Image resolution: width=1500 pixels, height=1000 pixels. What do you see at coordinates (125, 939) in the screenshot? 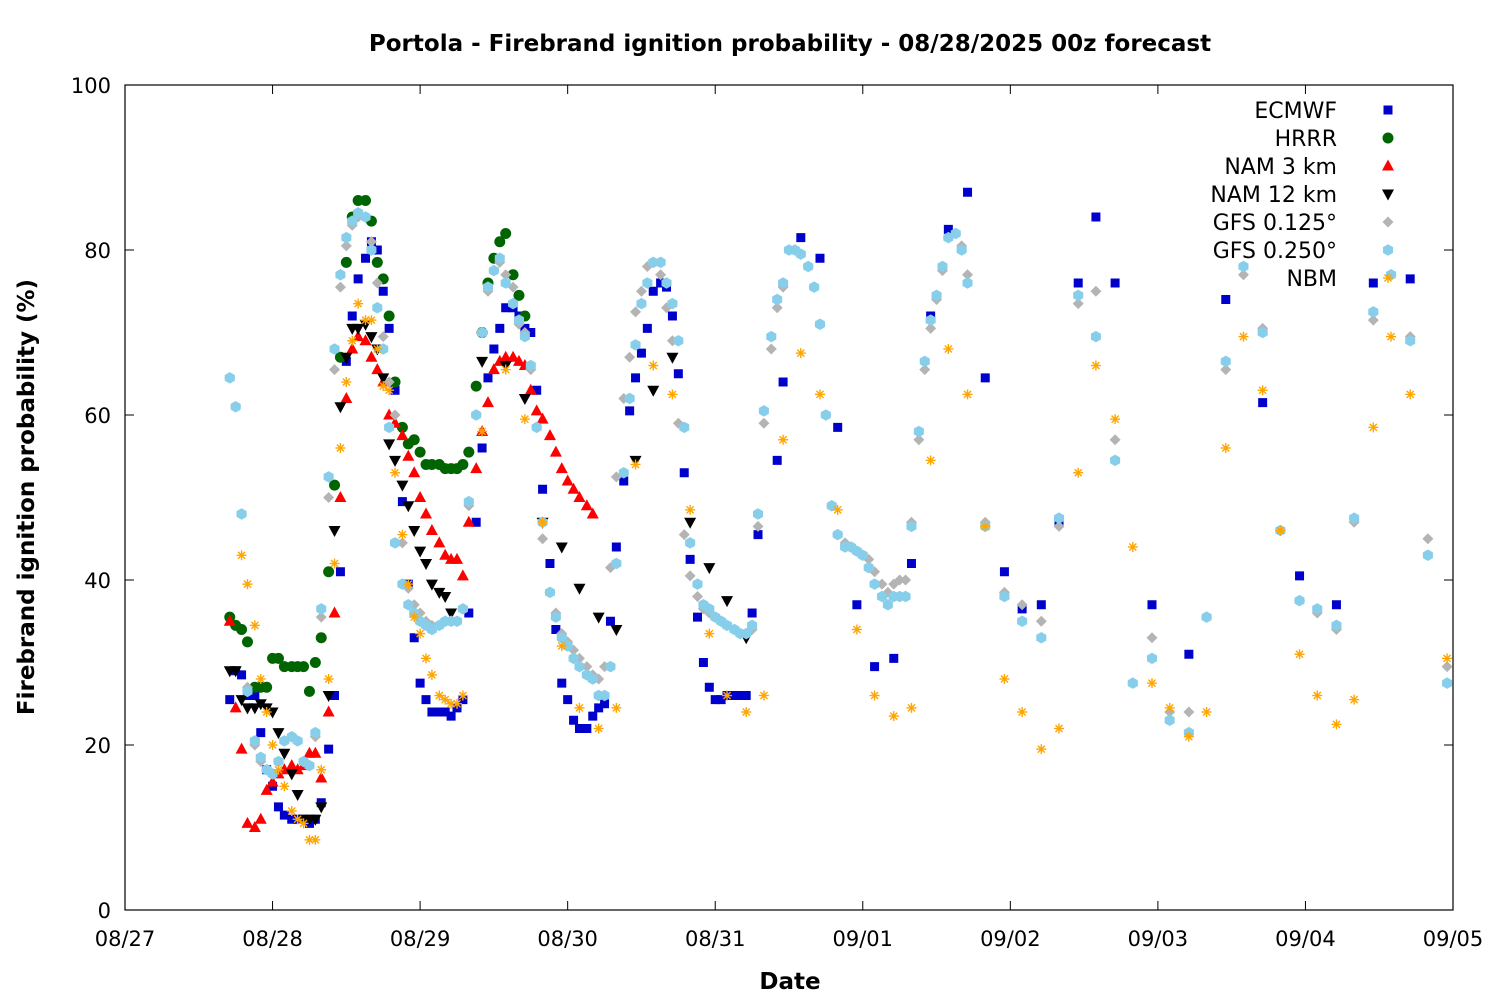
I see `x-tick-label: 08/27` at bounding box center [125, 939].